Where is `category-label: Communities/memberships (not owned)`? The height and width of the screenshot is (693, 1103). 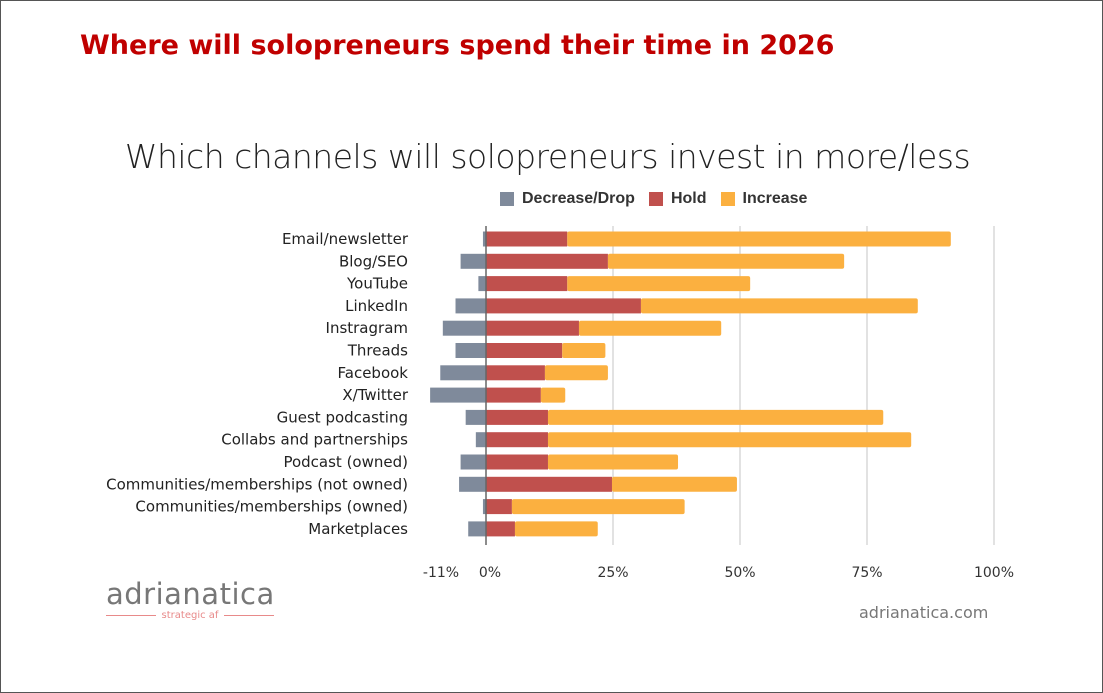
category-label: Communities/memberships (not owned) is located at coordinates (257, 484).